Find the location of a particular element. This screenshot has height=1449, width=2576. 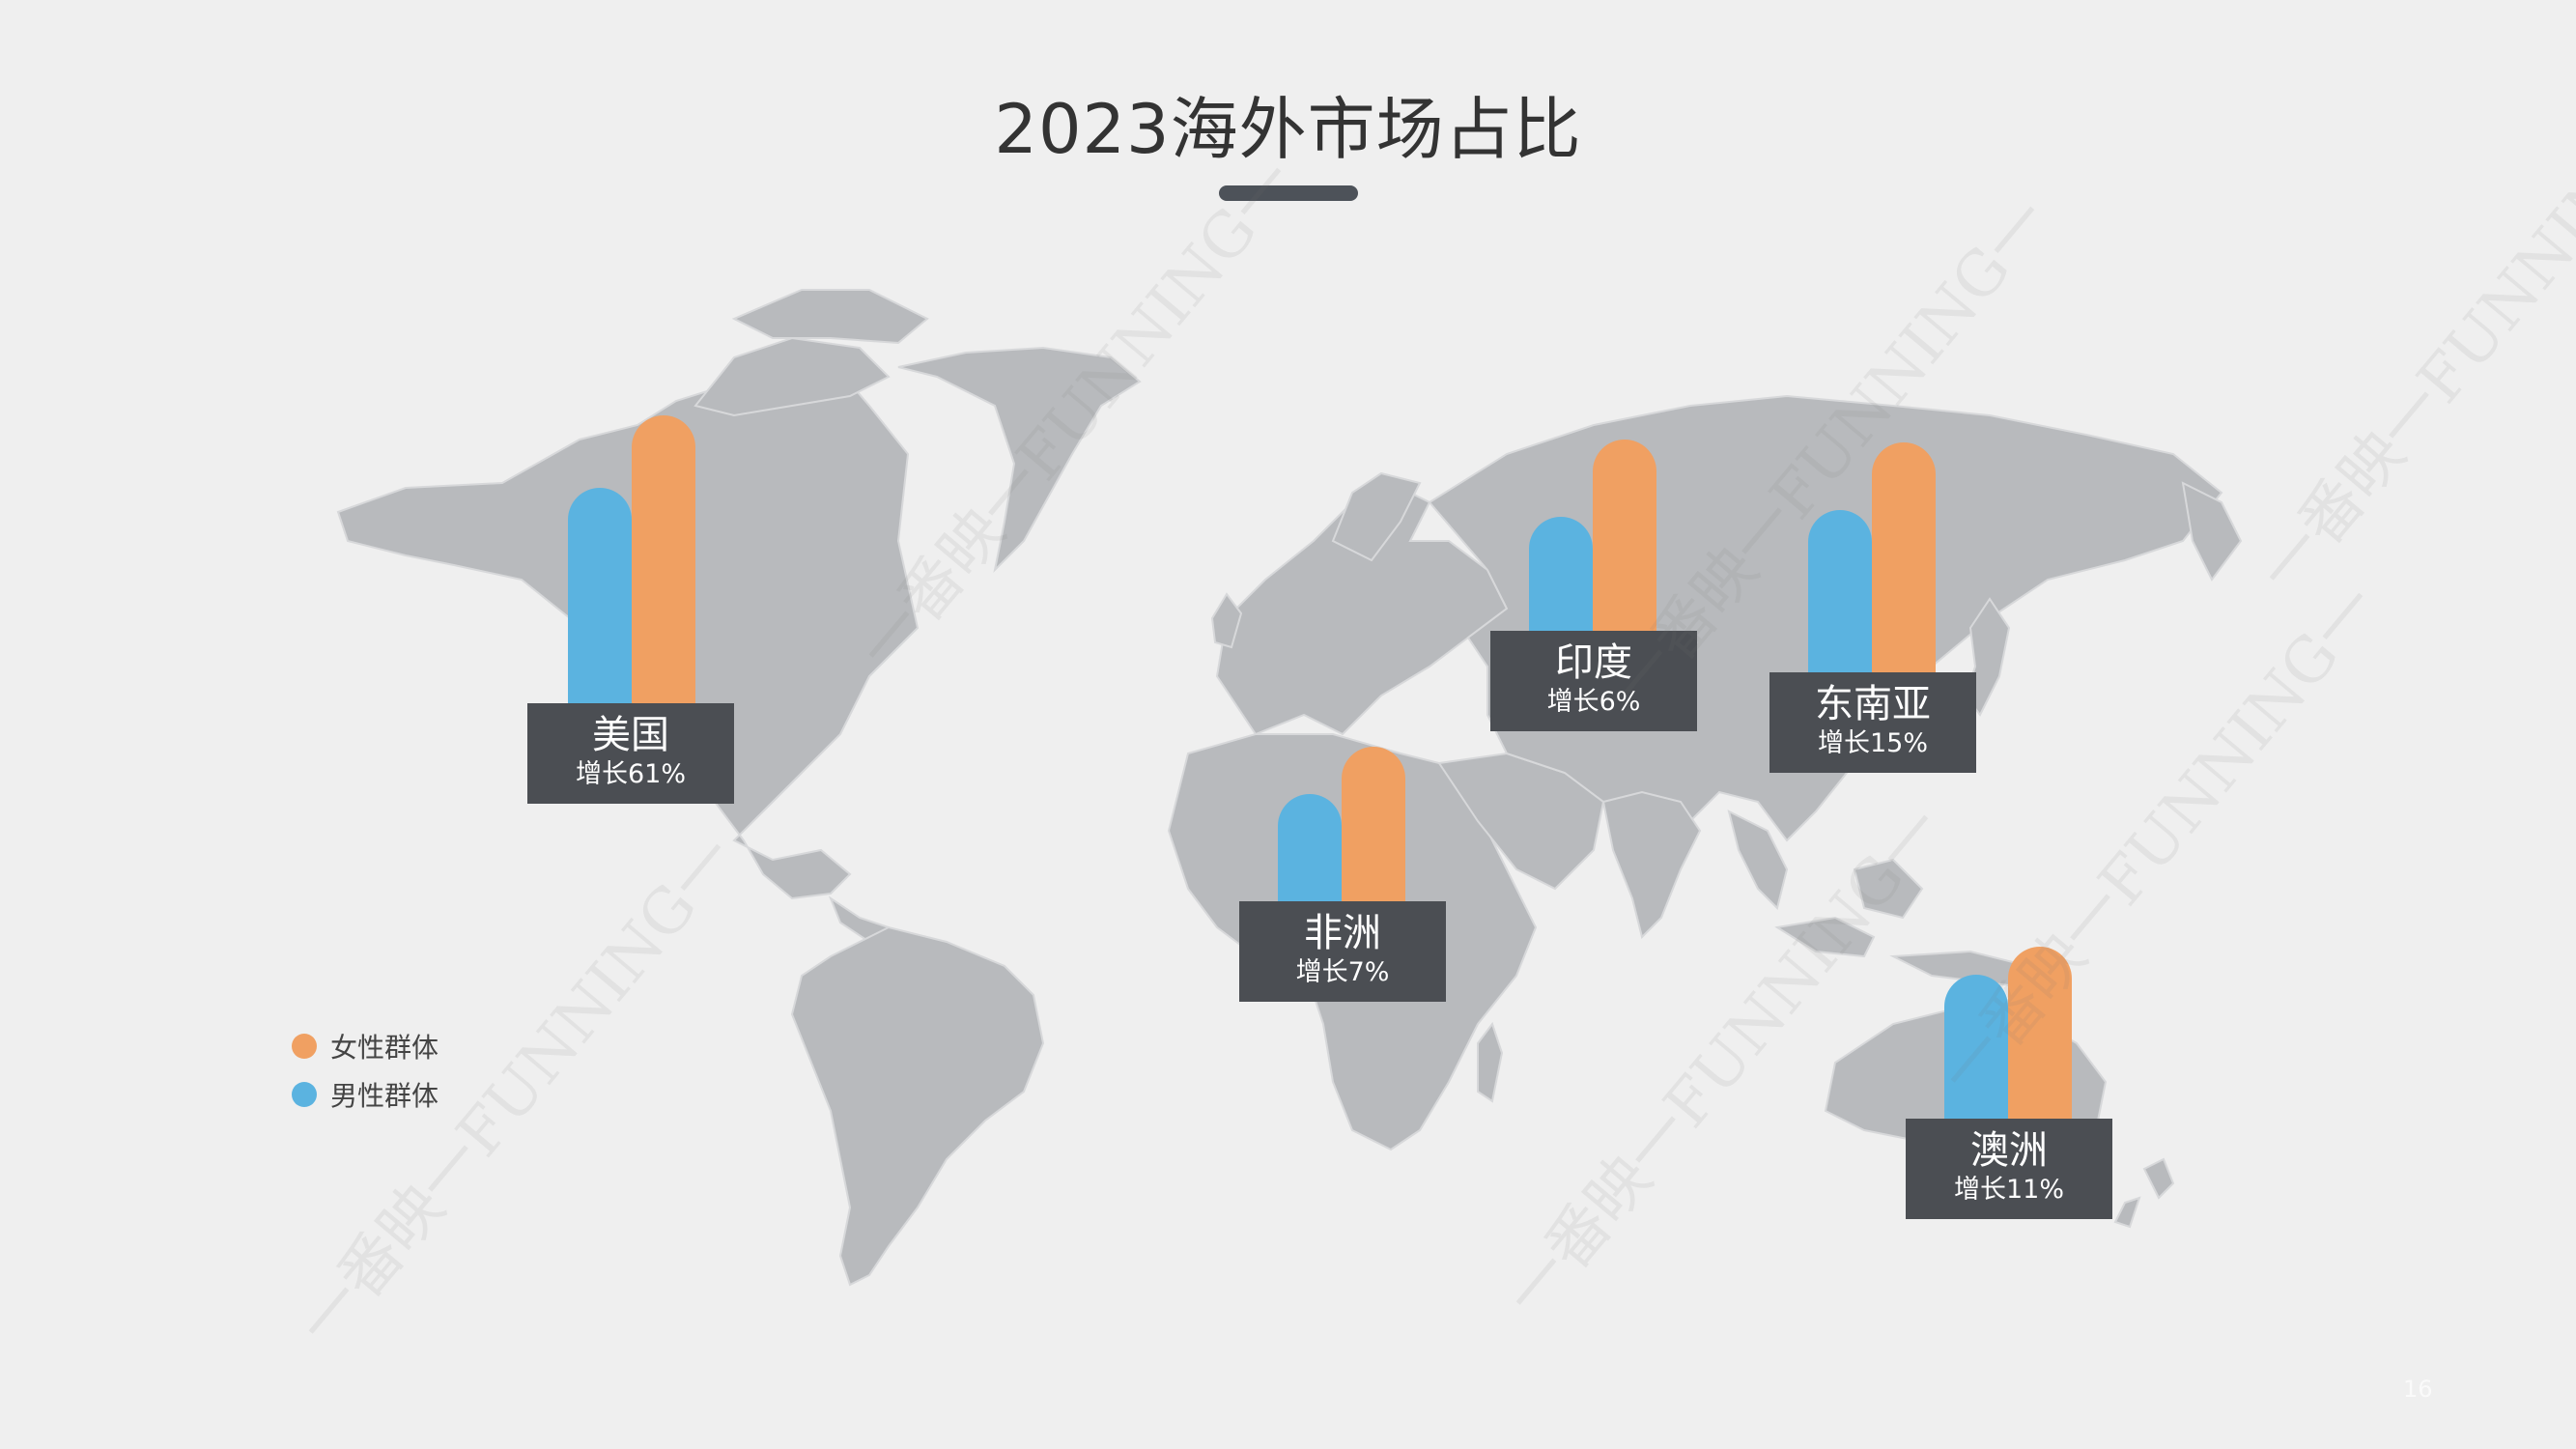

market-growth: 增长6% is located at coordinates (1593, 702).